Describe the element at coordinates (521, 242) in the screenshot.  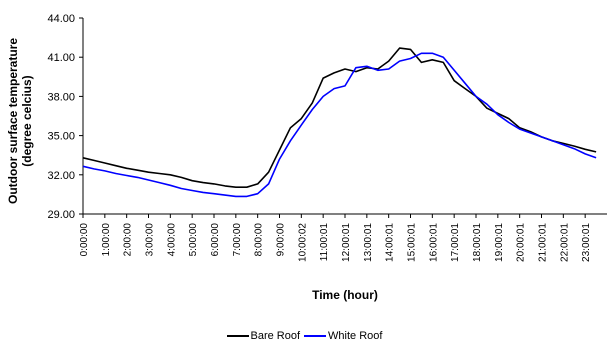
I see `x-tick-label: 20:00:01` at that location.